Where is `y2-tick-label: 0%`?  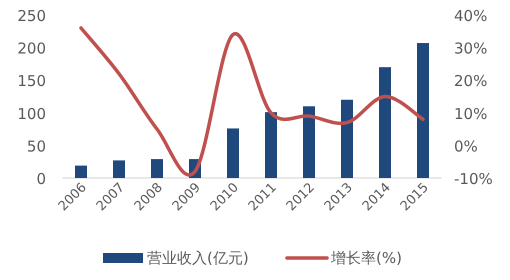 y2-tick-label: 0% is located at coordinates (466, 146).